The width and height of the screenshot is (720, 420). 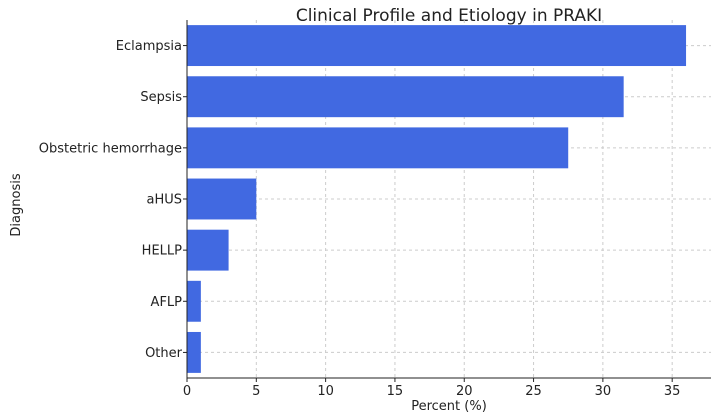 I want to click on chart-title: Clinical Profile and Etiology in PRAKI, so click(x=449, y=16).